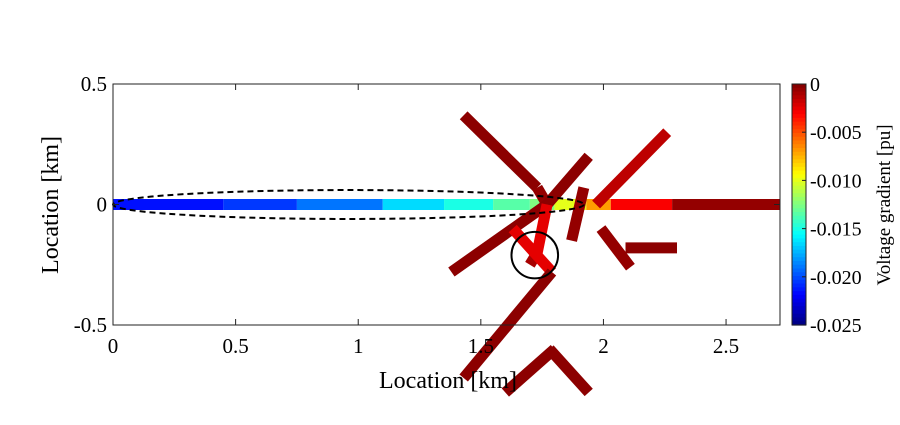 The height and width of the screenshot is (425, 900). I want to click on colorbar-tick-label: -0.010, so click(836, 181).